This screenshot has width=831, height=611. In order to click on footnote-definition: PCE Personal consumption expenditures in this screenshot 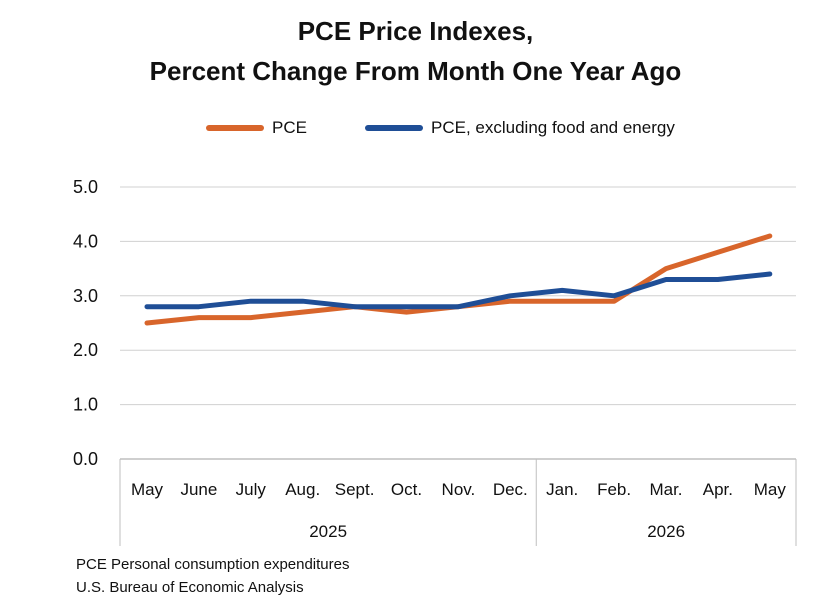, I will do `click(213, 564)`.